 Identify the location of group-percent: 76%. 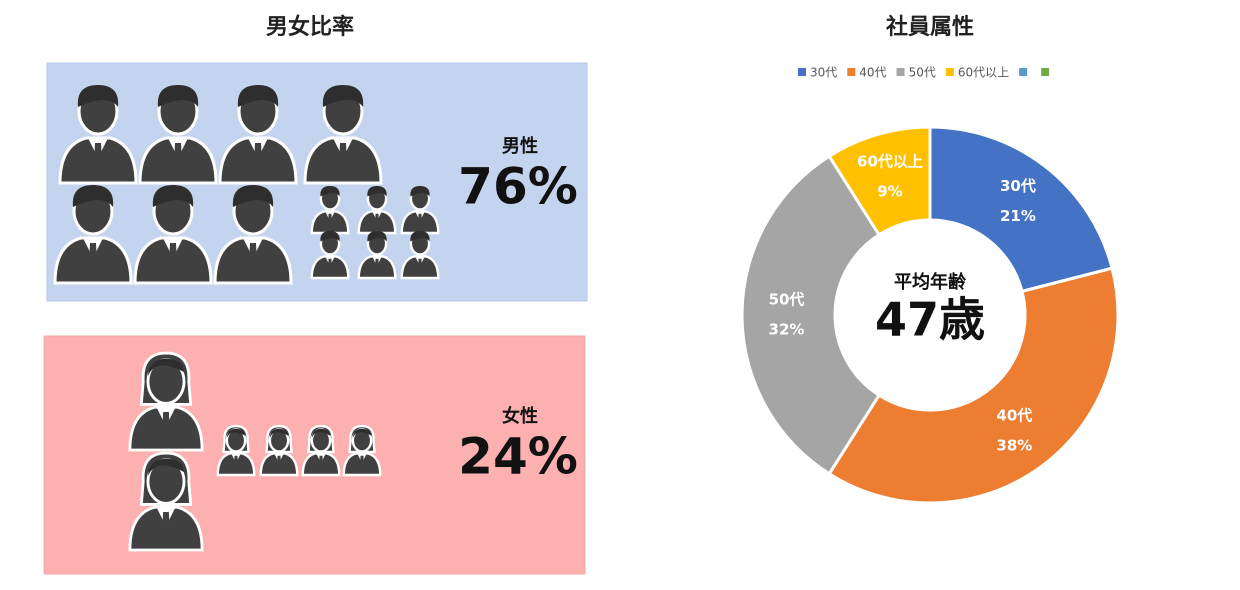
(518, 187).